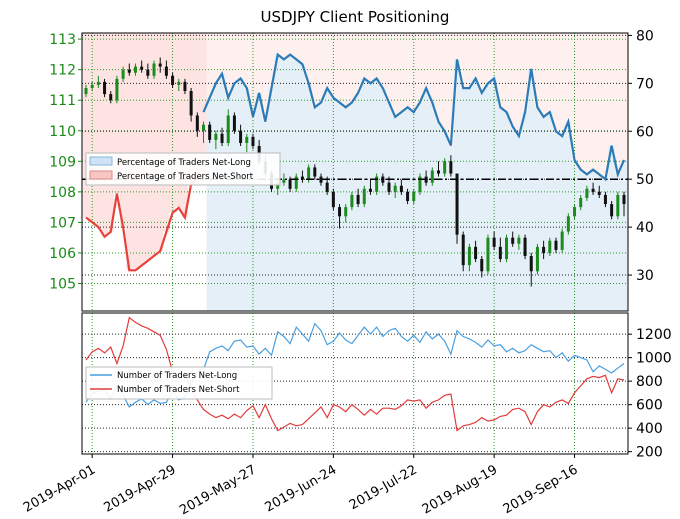  I want to click on pct-tick-label: 60, so click(645, 132).